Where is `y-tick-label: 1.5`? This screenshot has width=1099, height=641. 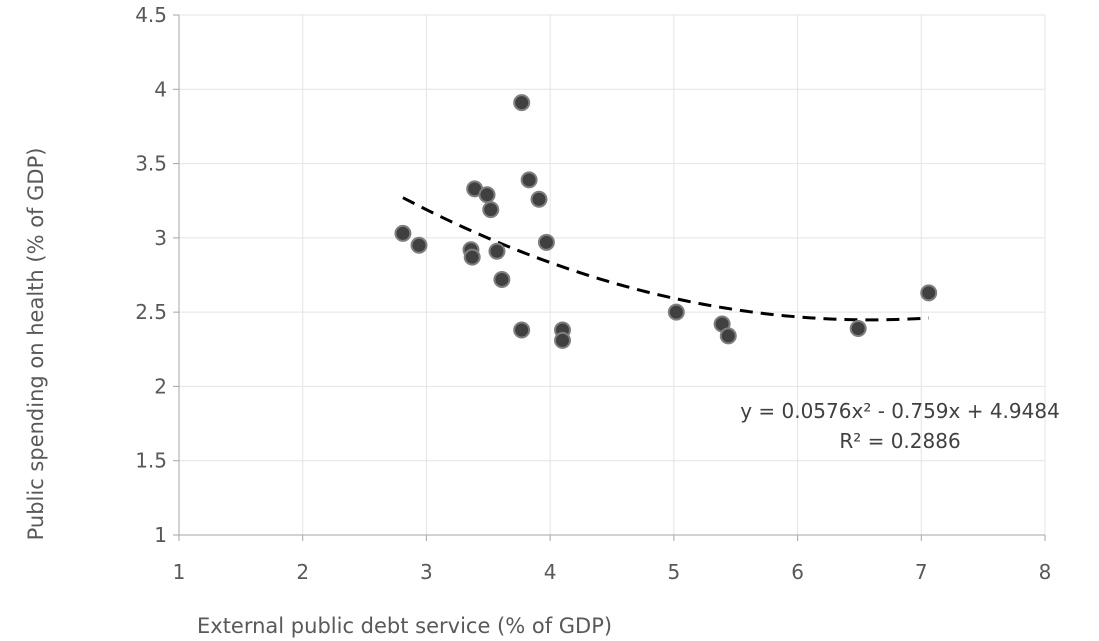
y-tick-label: 1.5 is located at coordinates (151, 461).